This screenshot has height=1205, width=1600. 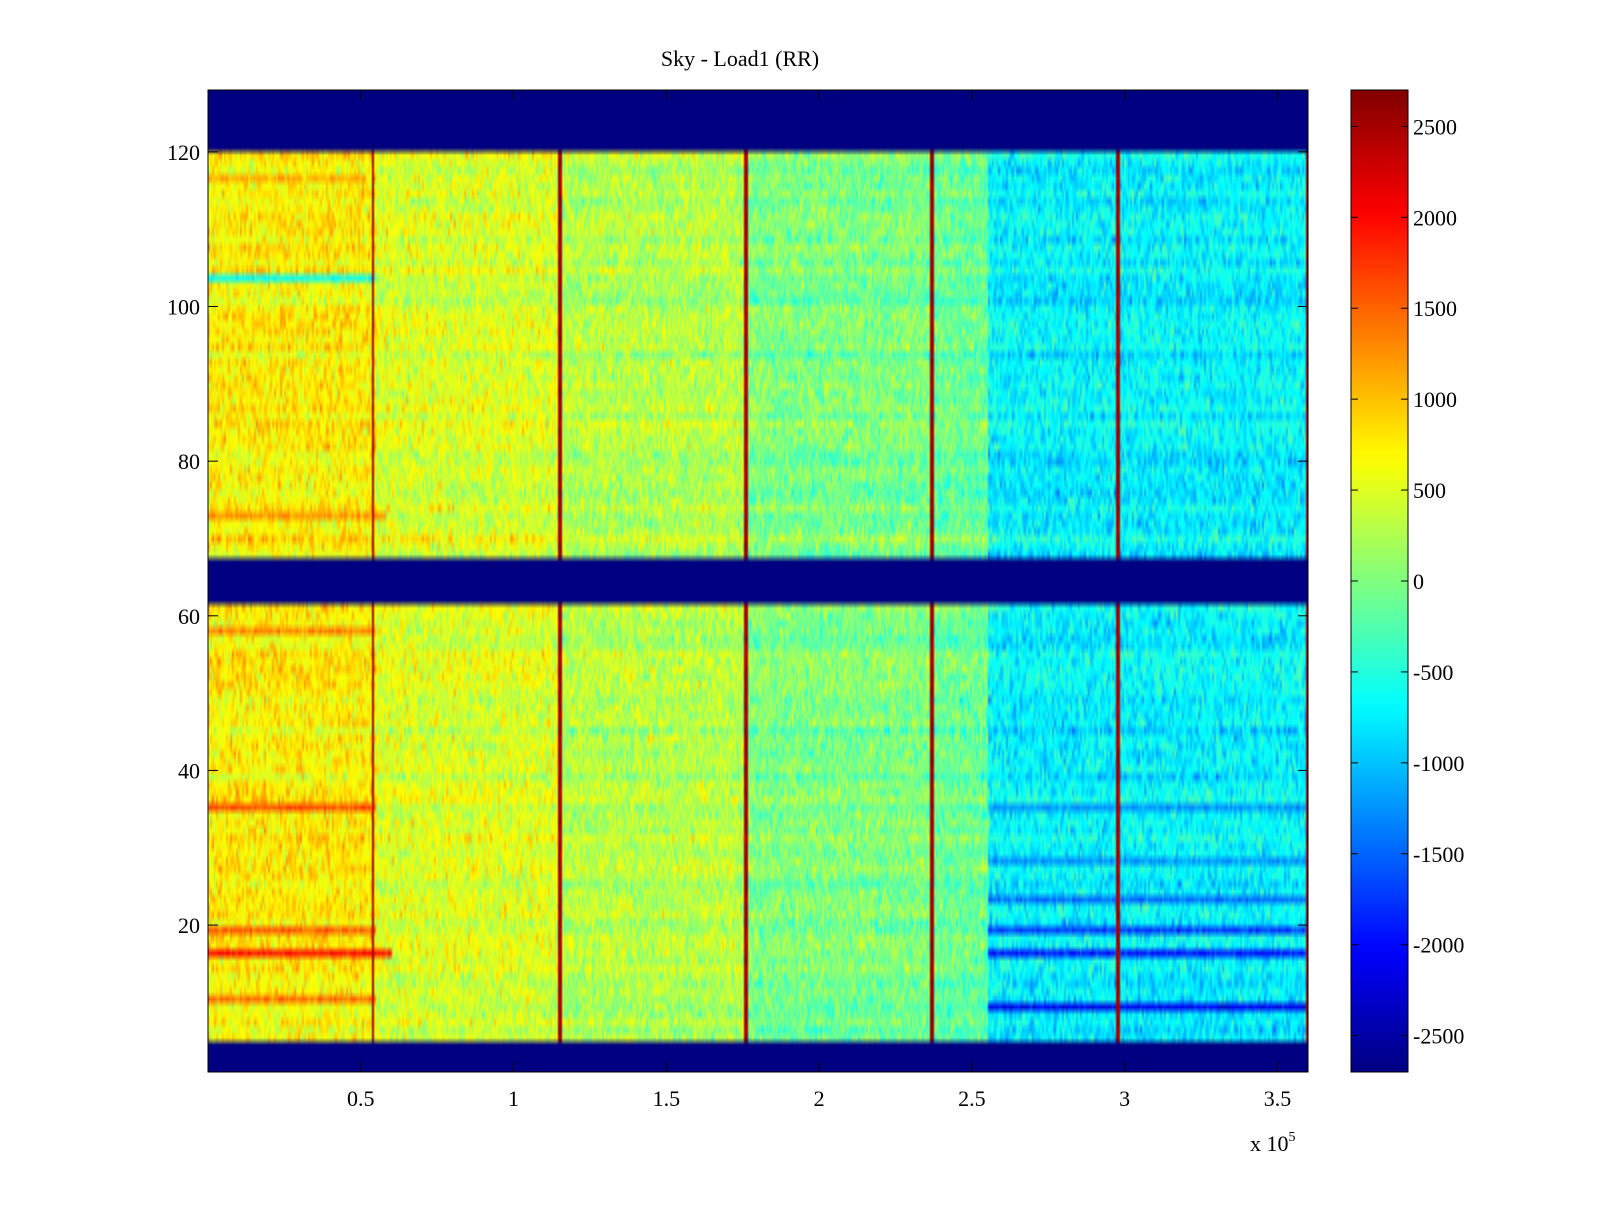 I want to click on colorbar-tick-label: 500, so click(x=1429, y=490).